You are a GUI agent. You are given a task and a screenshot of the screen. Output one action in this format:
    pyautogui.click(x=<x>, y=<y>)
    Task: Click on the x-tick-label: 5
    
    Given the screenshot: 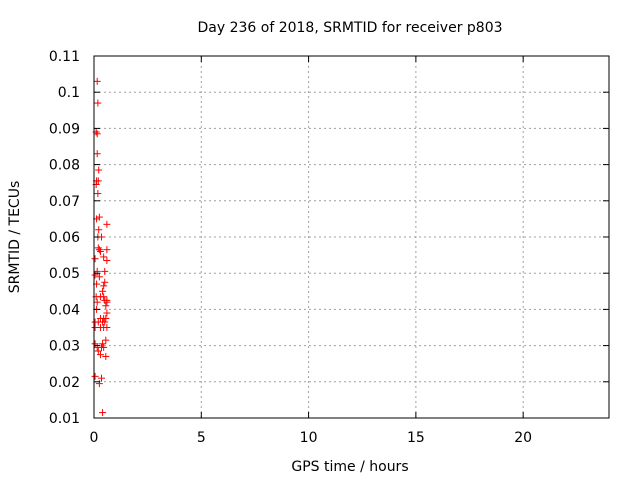 What is the action you would take?
    pyautogui.click(x=201, y=438)
    